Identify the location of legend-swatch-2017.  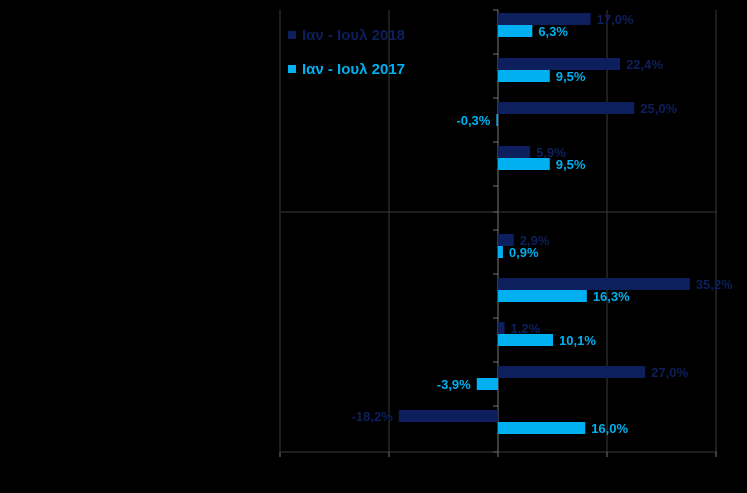
(292, 69).